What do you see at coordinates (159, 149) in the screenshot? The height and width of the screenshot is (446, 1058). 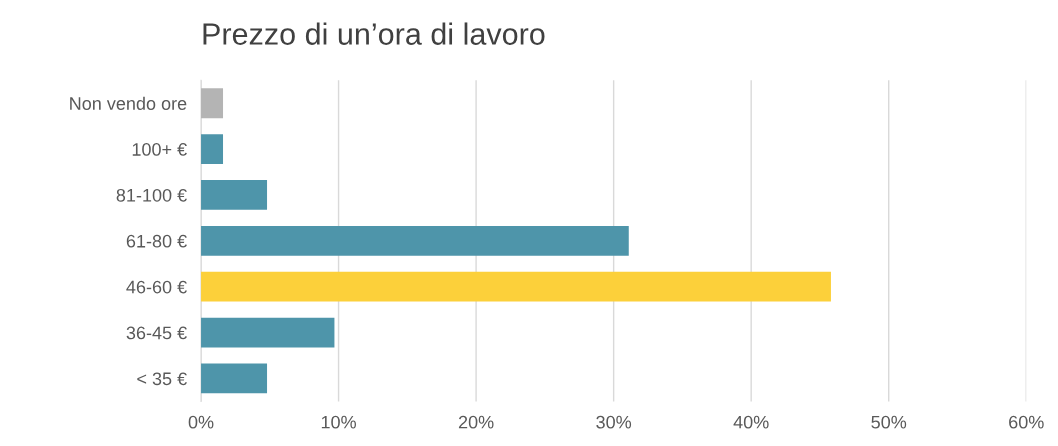 I see `y-tick-label: 100+ €` at bounding box center [159, 149].